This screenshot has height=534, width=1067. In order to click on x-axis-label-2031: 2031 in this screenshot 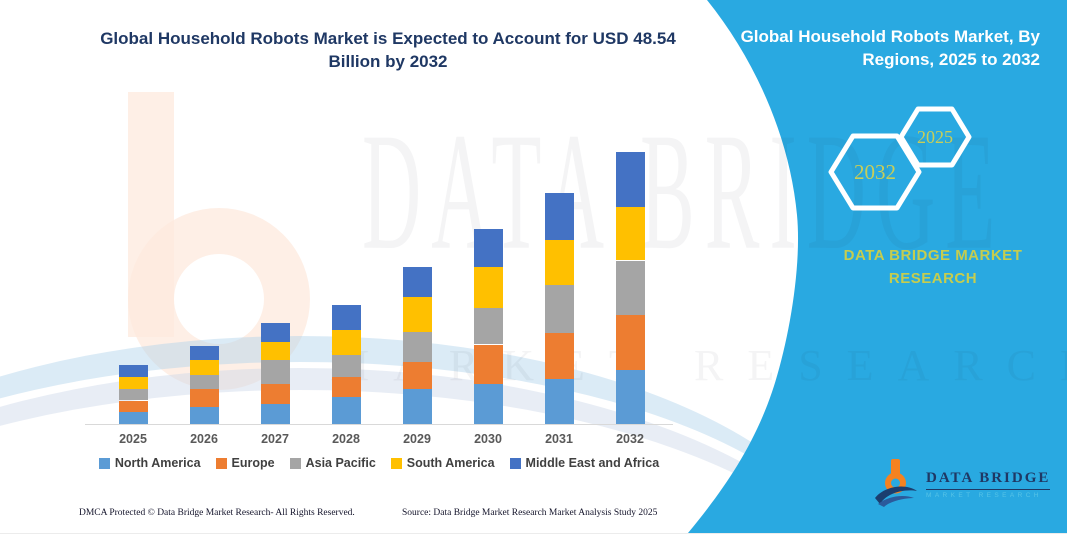, I will do `click(559, 439)`.